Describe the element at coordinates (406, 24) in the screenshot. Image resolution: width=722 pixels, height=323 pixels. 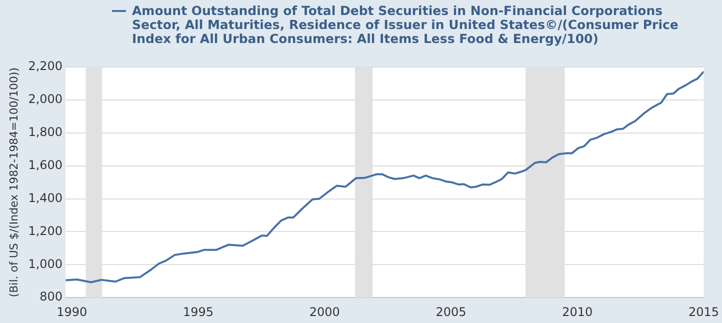
I see `legend-label: Amount Outstanding of Total Debt Securities in Non-Financial Corporations Sector, All Maturities, Residence of Issuer in United States©/(Consumer Price Index for All Urban Consumers: All Items Less Food & Energy/100)` at that location.